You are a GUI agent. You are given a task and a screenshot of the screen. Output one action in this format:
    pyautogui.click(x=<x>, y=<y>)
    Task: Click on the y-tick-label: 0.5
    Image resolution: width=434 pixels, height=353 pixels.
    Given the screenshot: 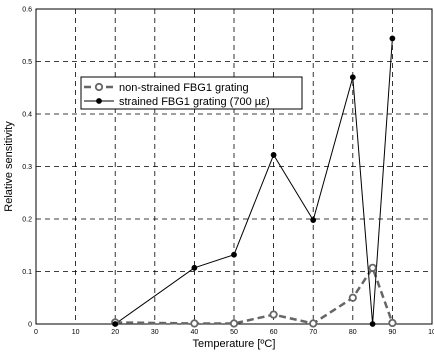 What is the action you would take?
    pyautogui.click(x=27, y=62)
    